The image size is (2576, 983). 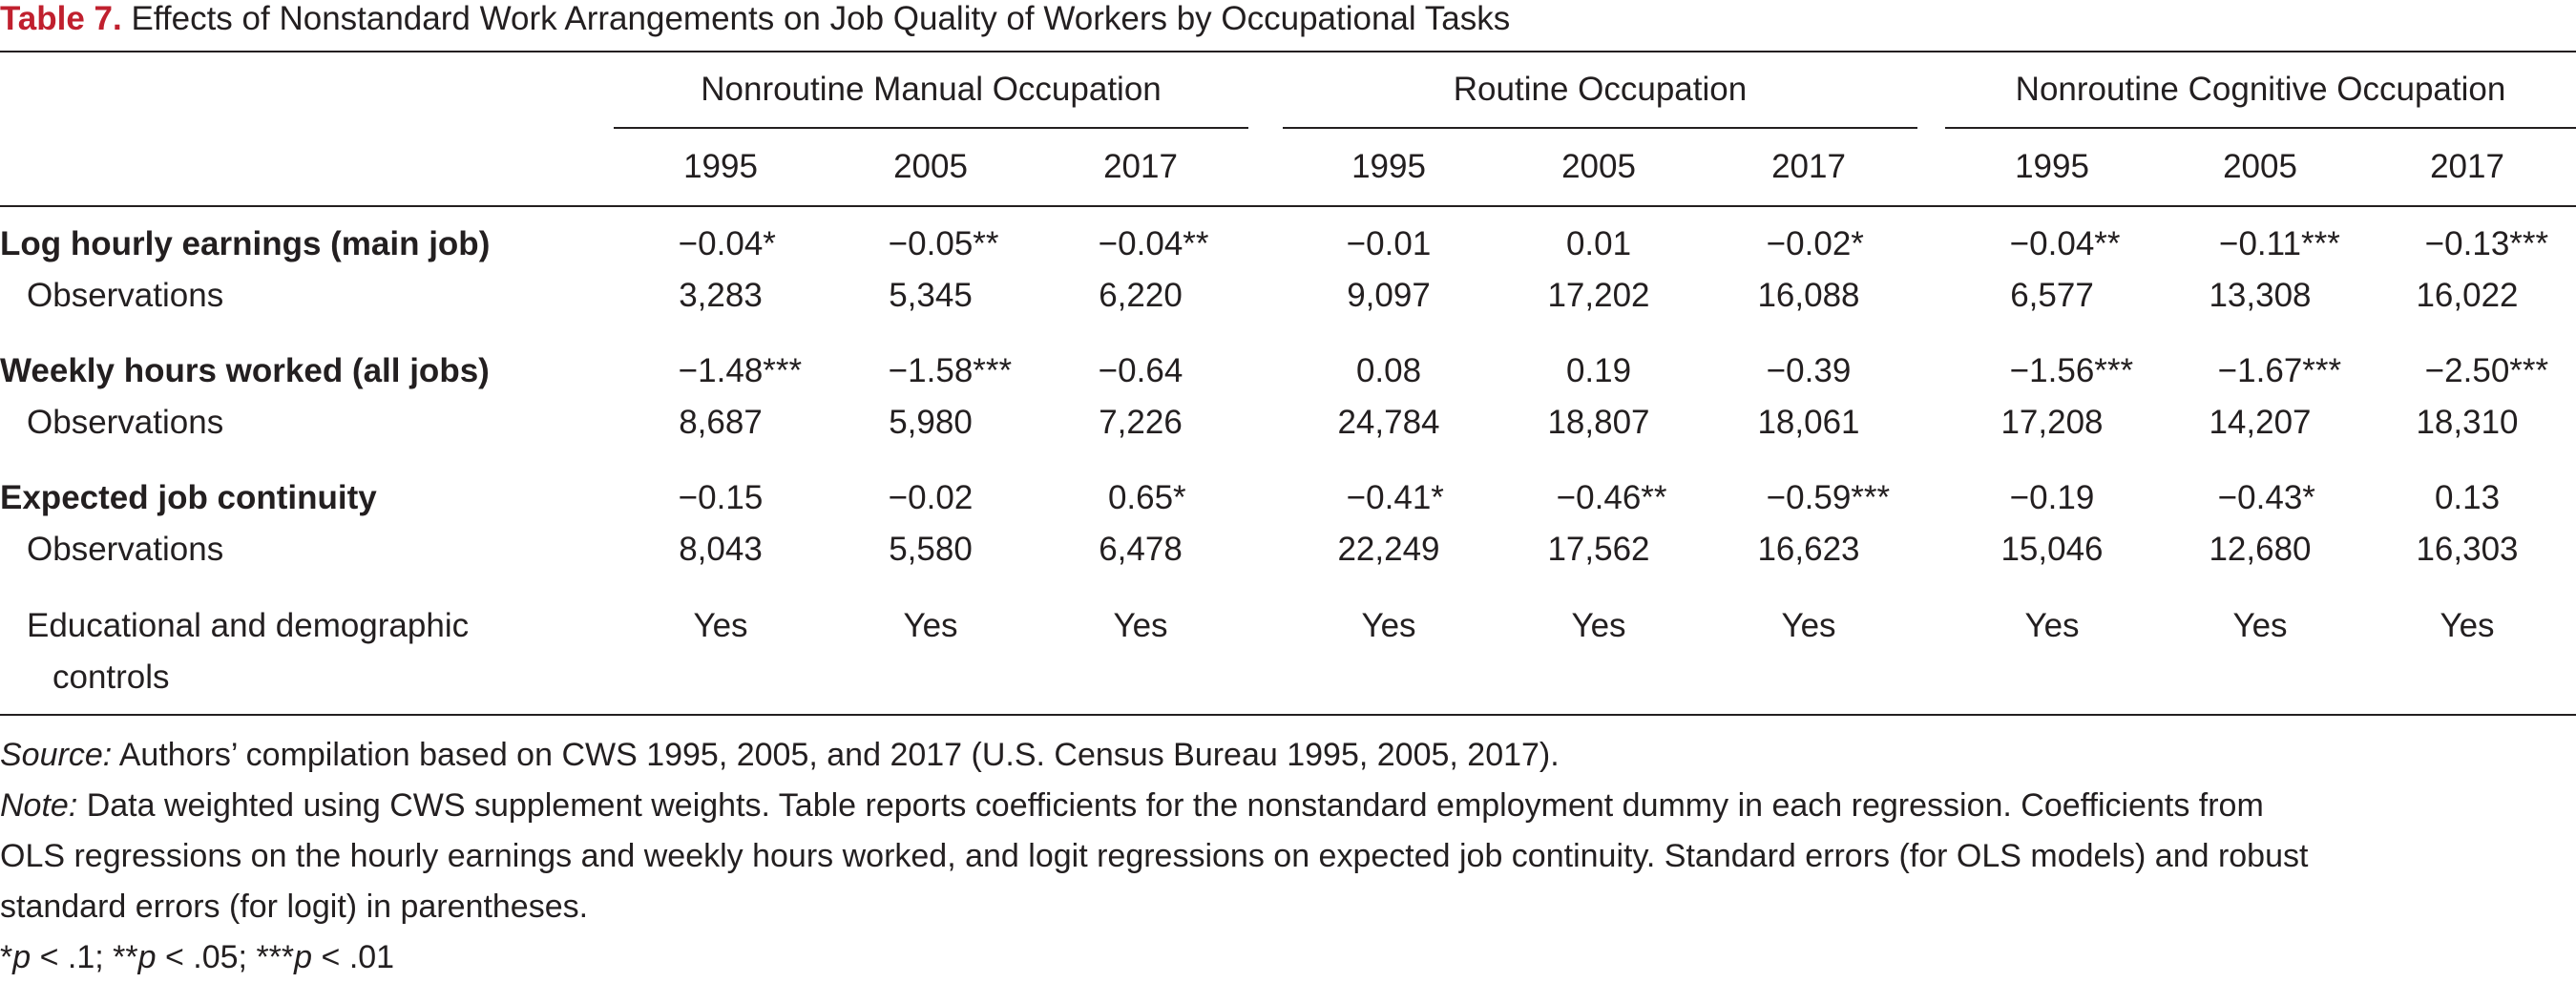 I want to click on table-cell: 18,061, so click(x=1808, y=422).